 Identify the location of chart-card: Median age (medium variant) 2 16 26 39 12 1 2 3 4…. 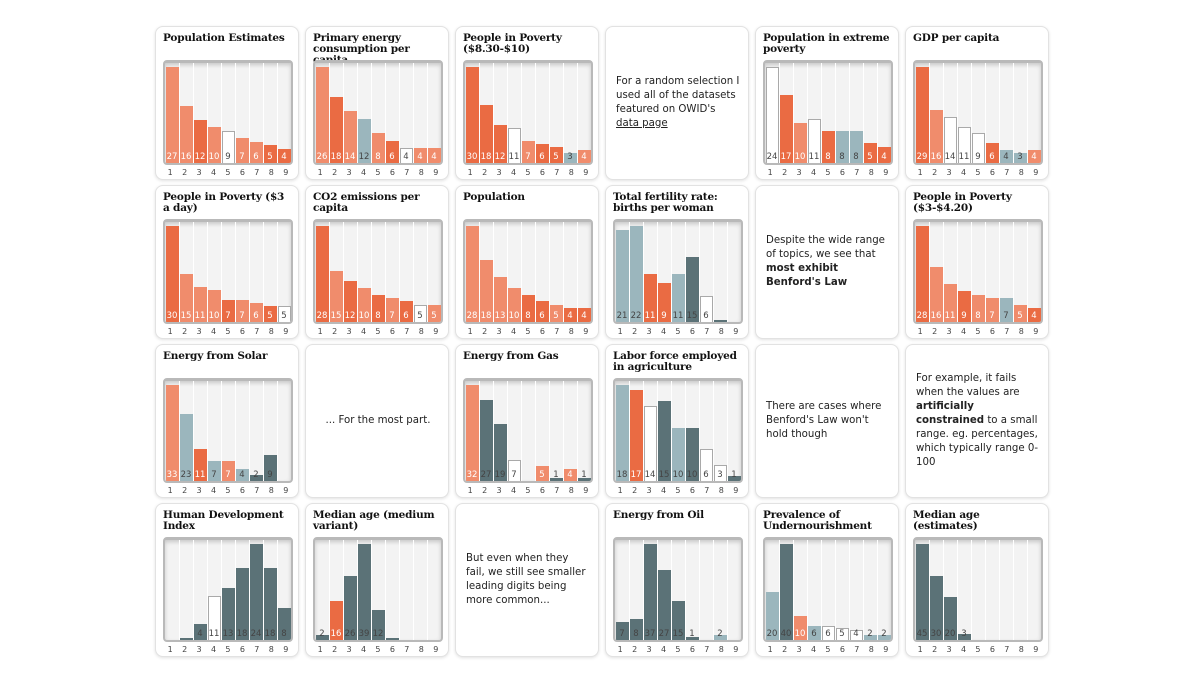
(377, 580).